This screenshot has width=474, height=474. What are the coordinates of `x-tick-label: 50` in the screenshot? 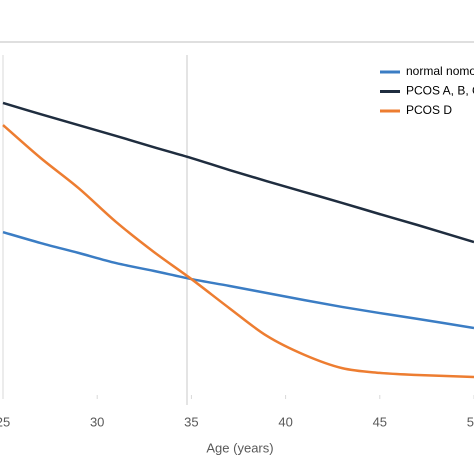 It's located at (470, 421).